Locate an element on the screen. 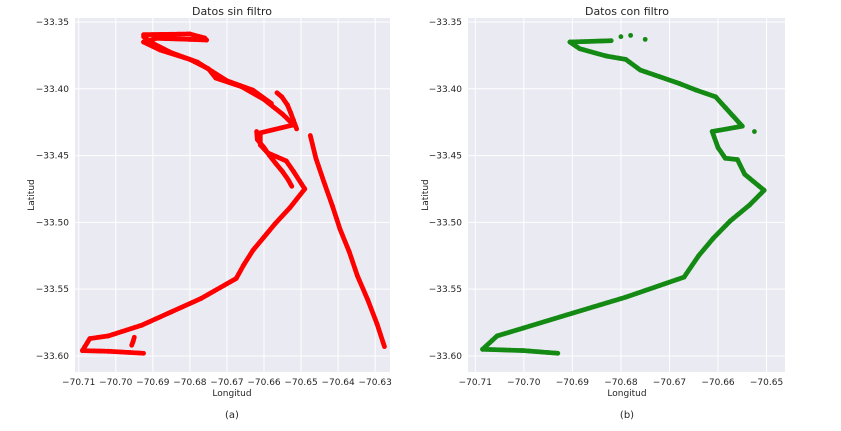 Image resolution: width=841 pixels, height=431 pixels. y-axis-label-filtered: Latitud is located at coordinates (426, 195).